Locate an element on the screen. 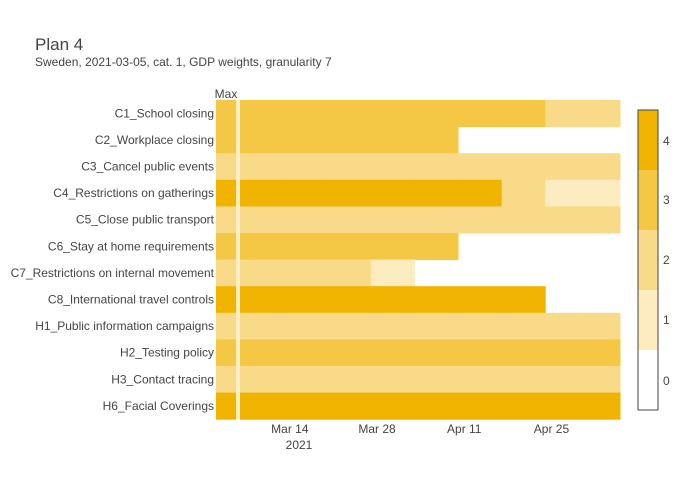 Image resolution: width=700 pixels, height=500 pixels. colorbar-tick-label: 2 is located at coordinates (666, 260).